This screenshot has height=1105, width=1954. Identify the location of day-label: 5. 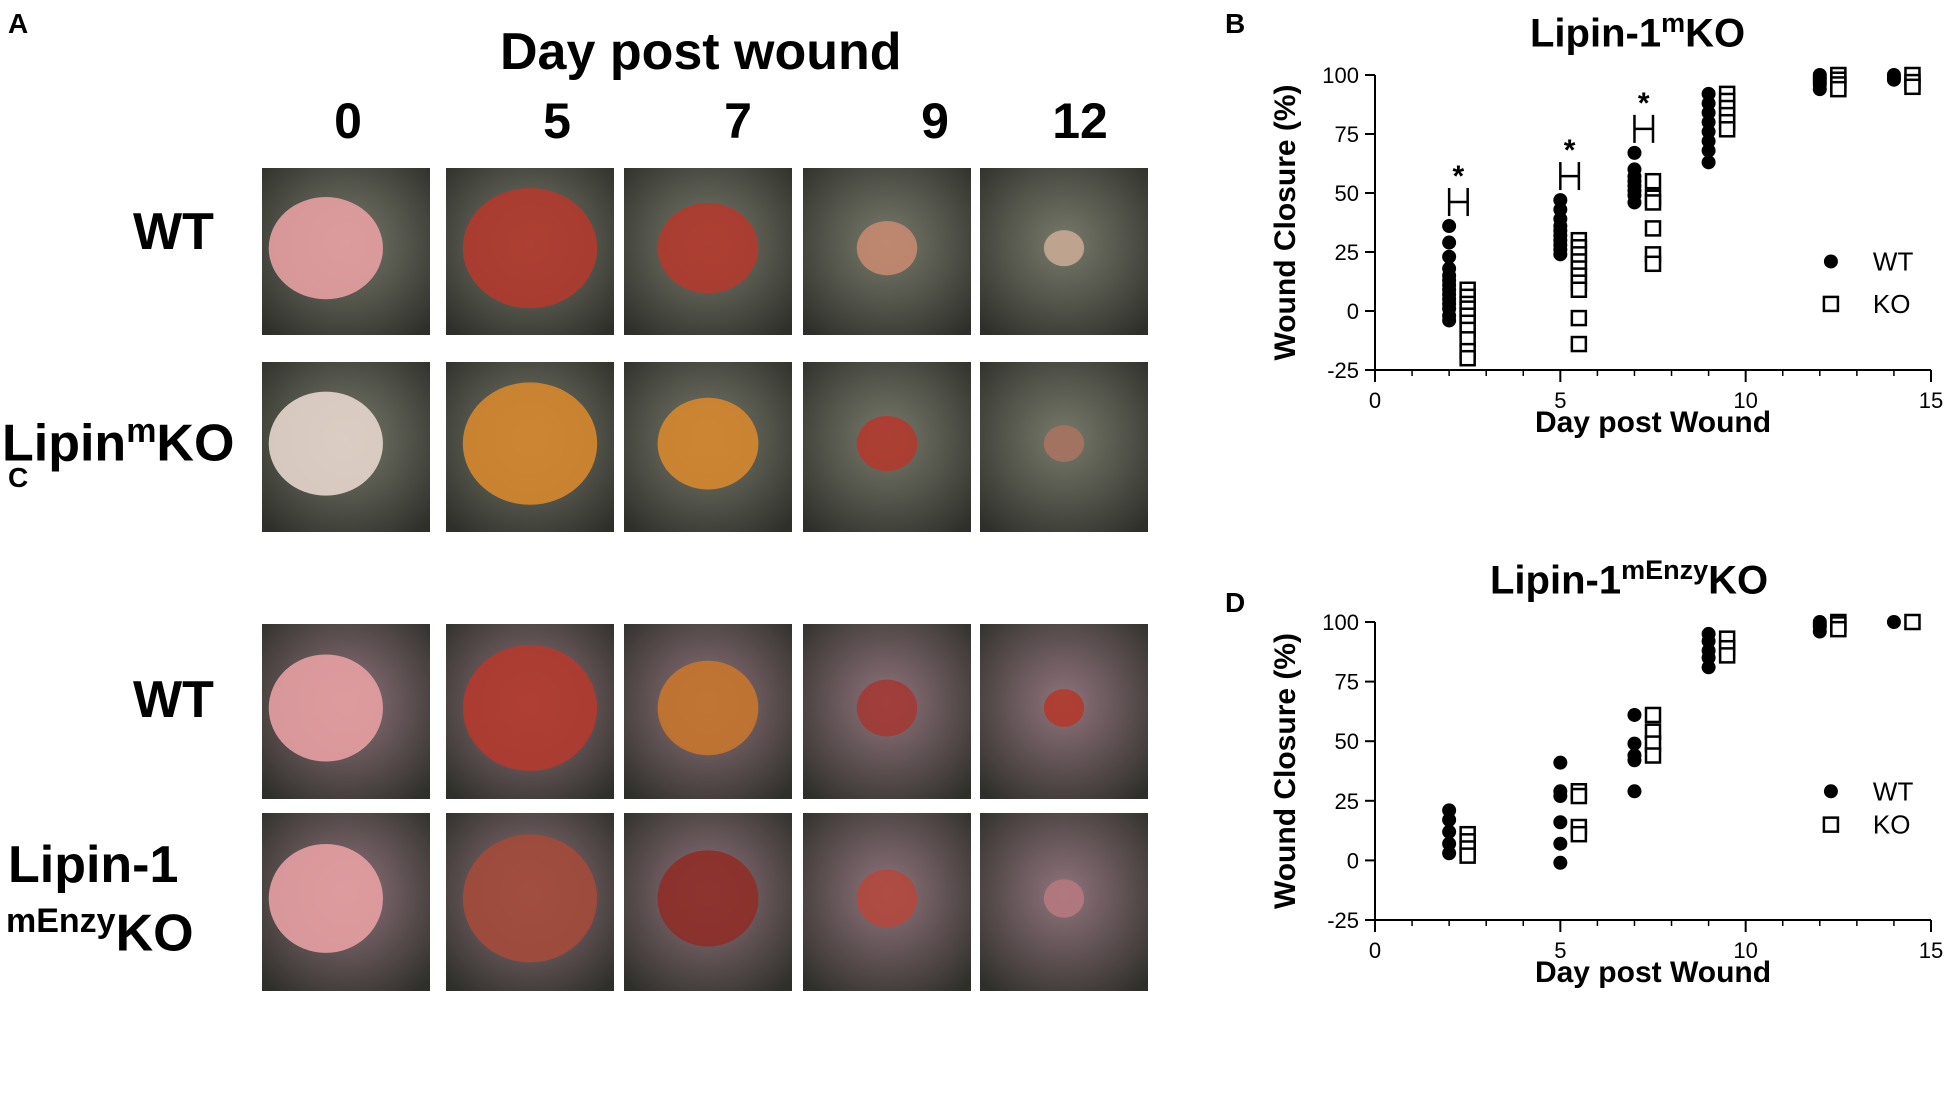
(557, 121).